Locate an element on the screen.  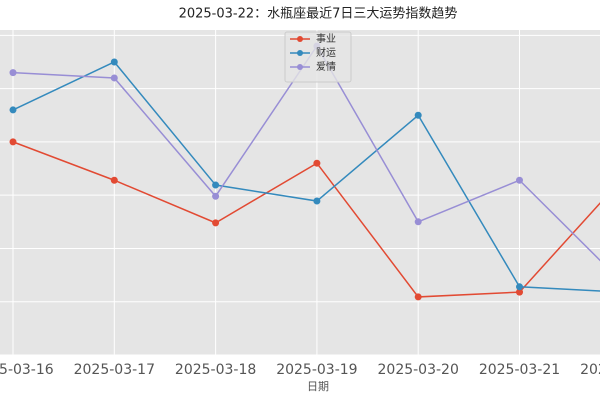
x-tick-label: 2025-03-17 is located at coordinates (114, 370).